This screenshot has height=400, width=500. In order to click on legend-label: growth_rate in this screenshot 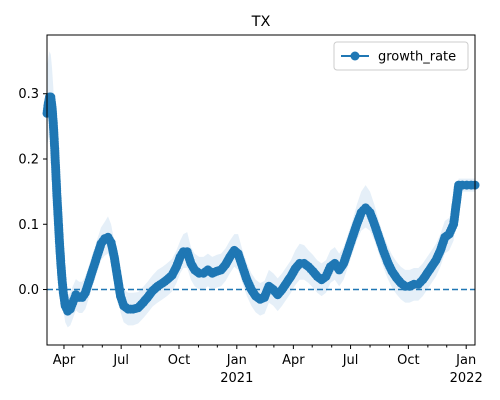, I will do `click(417, 57)`.